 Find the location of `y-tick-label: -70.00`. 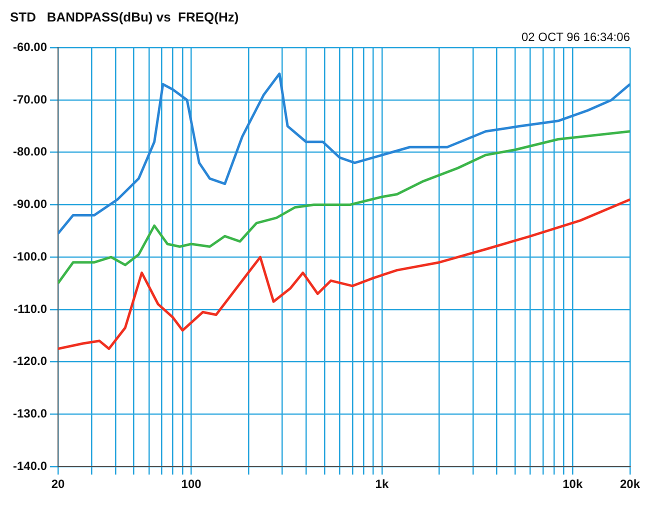

y-tick-label: -70.00 is located at coordinates (30, 99).